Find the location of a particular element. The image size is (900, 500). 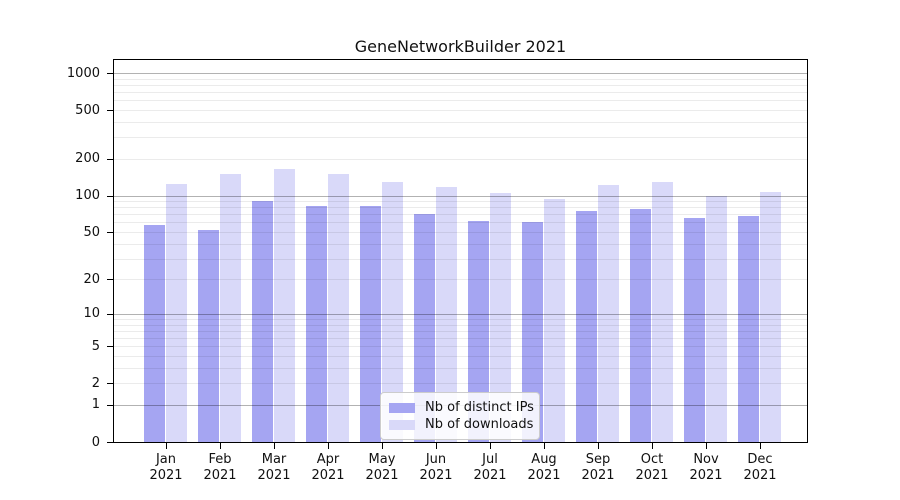

x-axis-label-apr: Apr 2021 is located at coordinates (328, 467).